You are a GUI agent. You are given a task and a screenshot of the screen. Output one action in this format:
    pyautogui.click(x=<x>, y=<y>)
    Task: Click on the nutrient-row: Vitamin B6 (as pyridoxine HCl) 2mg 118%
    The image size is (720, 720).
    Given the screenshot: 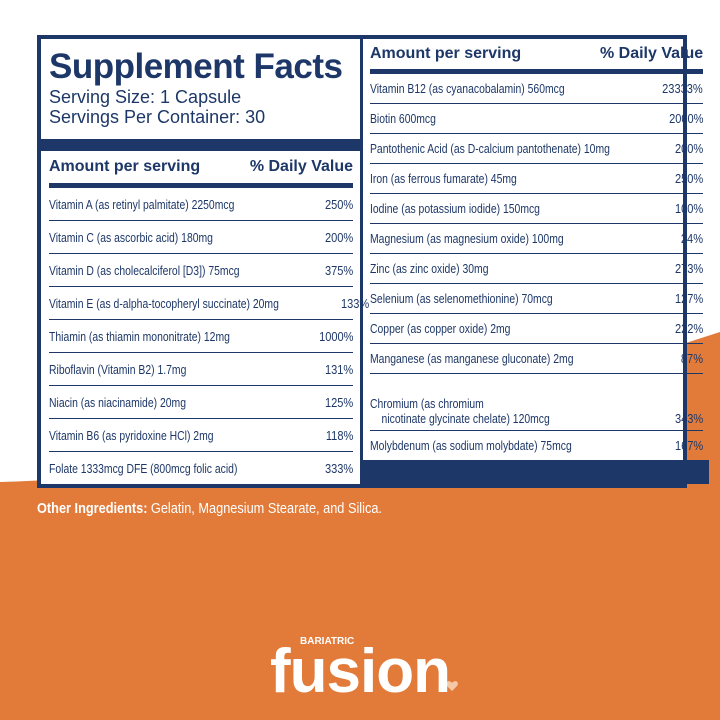 What is the action you would take?
    pyautogui.click(x=201, y=435)
    